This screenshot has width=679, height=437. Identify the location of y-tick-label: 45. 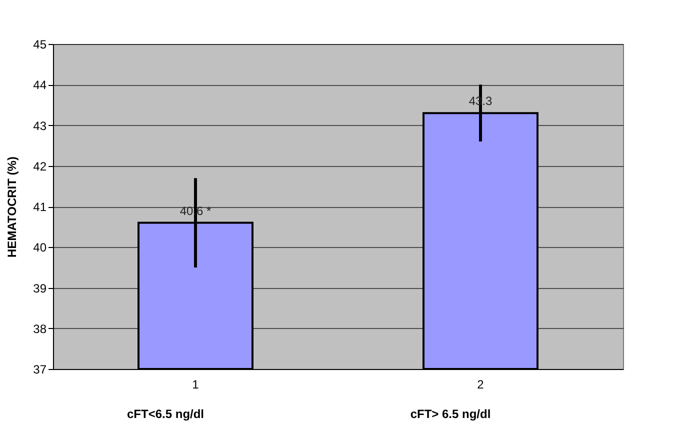
(40, 45).